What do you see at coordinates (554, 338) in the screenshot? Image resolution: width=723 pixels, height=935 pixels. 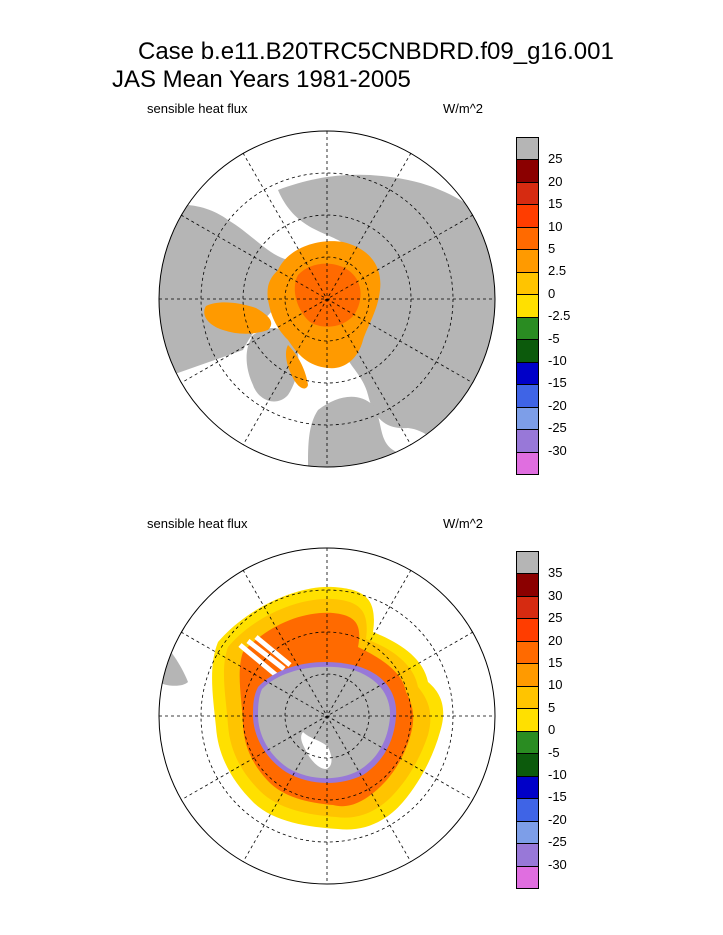 I see `north-colorbar-label: -5` at bounding box center [554, 338].